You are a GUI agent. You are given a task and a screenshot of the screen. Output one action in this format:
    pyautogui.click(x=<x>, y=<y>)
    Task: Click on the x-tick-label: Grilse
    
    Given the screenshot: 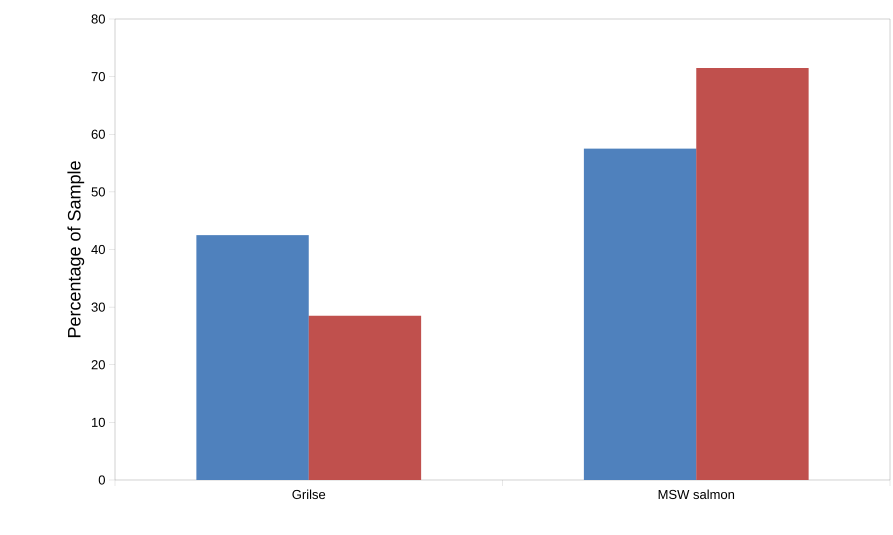 What is the action you would take?
    pyautogui.click(x=309, y=495)
    